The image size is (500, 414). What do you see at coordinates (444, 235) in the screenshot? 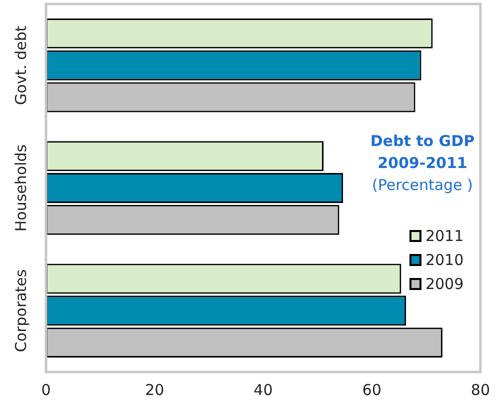
I see `legend-label: 2011` at bounding box center [444, 235].